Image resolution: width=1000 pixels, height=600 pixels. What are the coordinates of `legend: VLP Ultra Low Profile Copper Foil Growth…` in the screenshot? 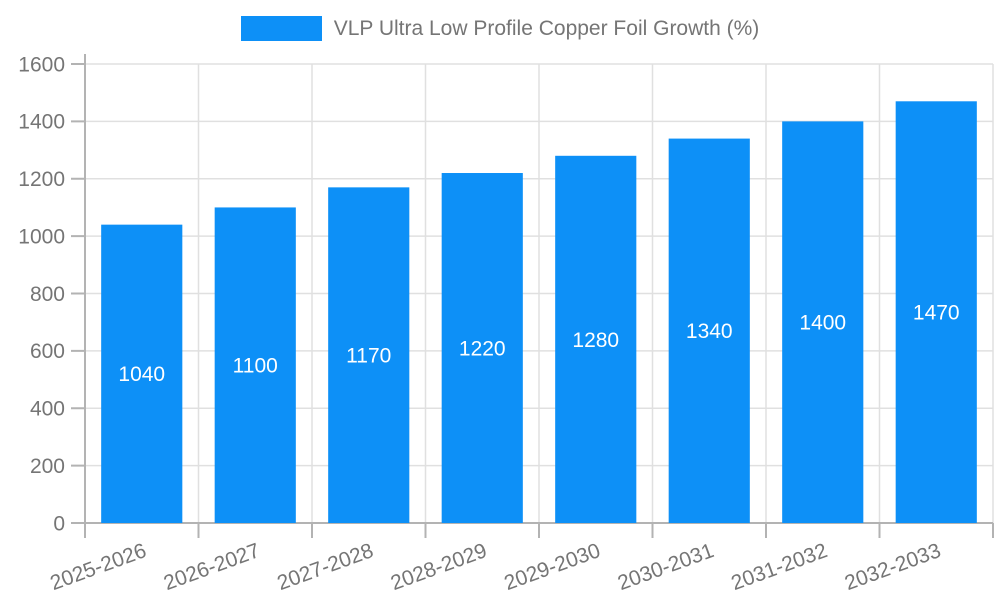 It's located at (500, 28).